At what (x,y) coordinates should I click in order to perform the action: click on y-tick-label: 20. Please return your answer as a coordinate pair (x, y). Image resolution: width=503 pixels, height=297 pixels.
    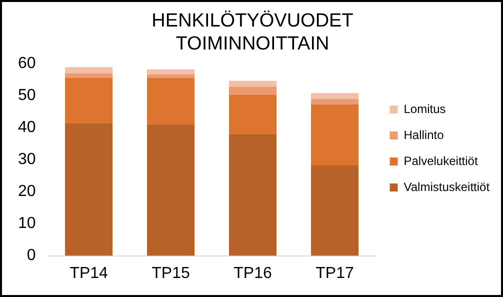
    Looking at the image, I should click on (27, 191).